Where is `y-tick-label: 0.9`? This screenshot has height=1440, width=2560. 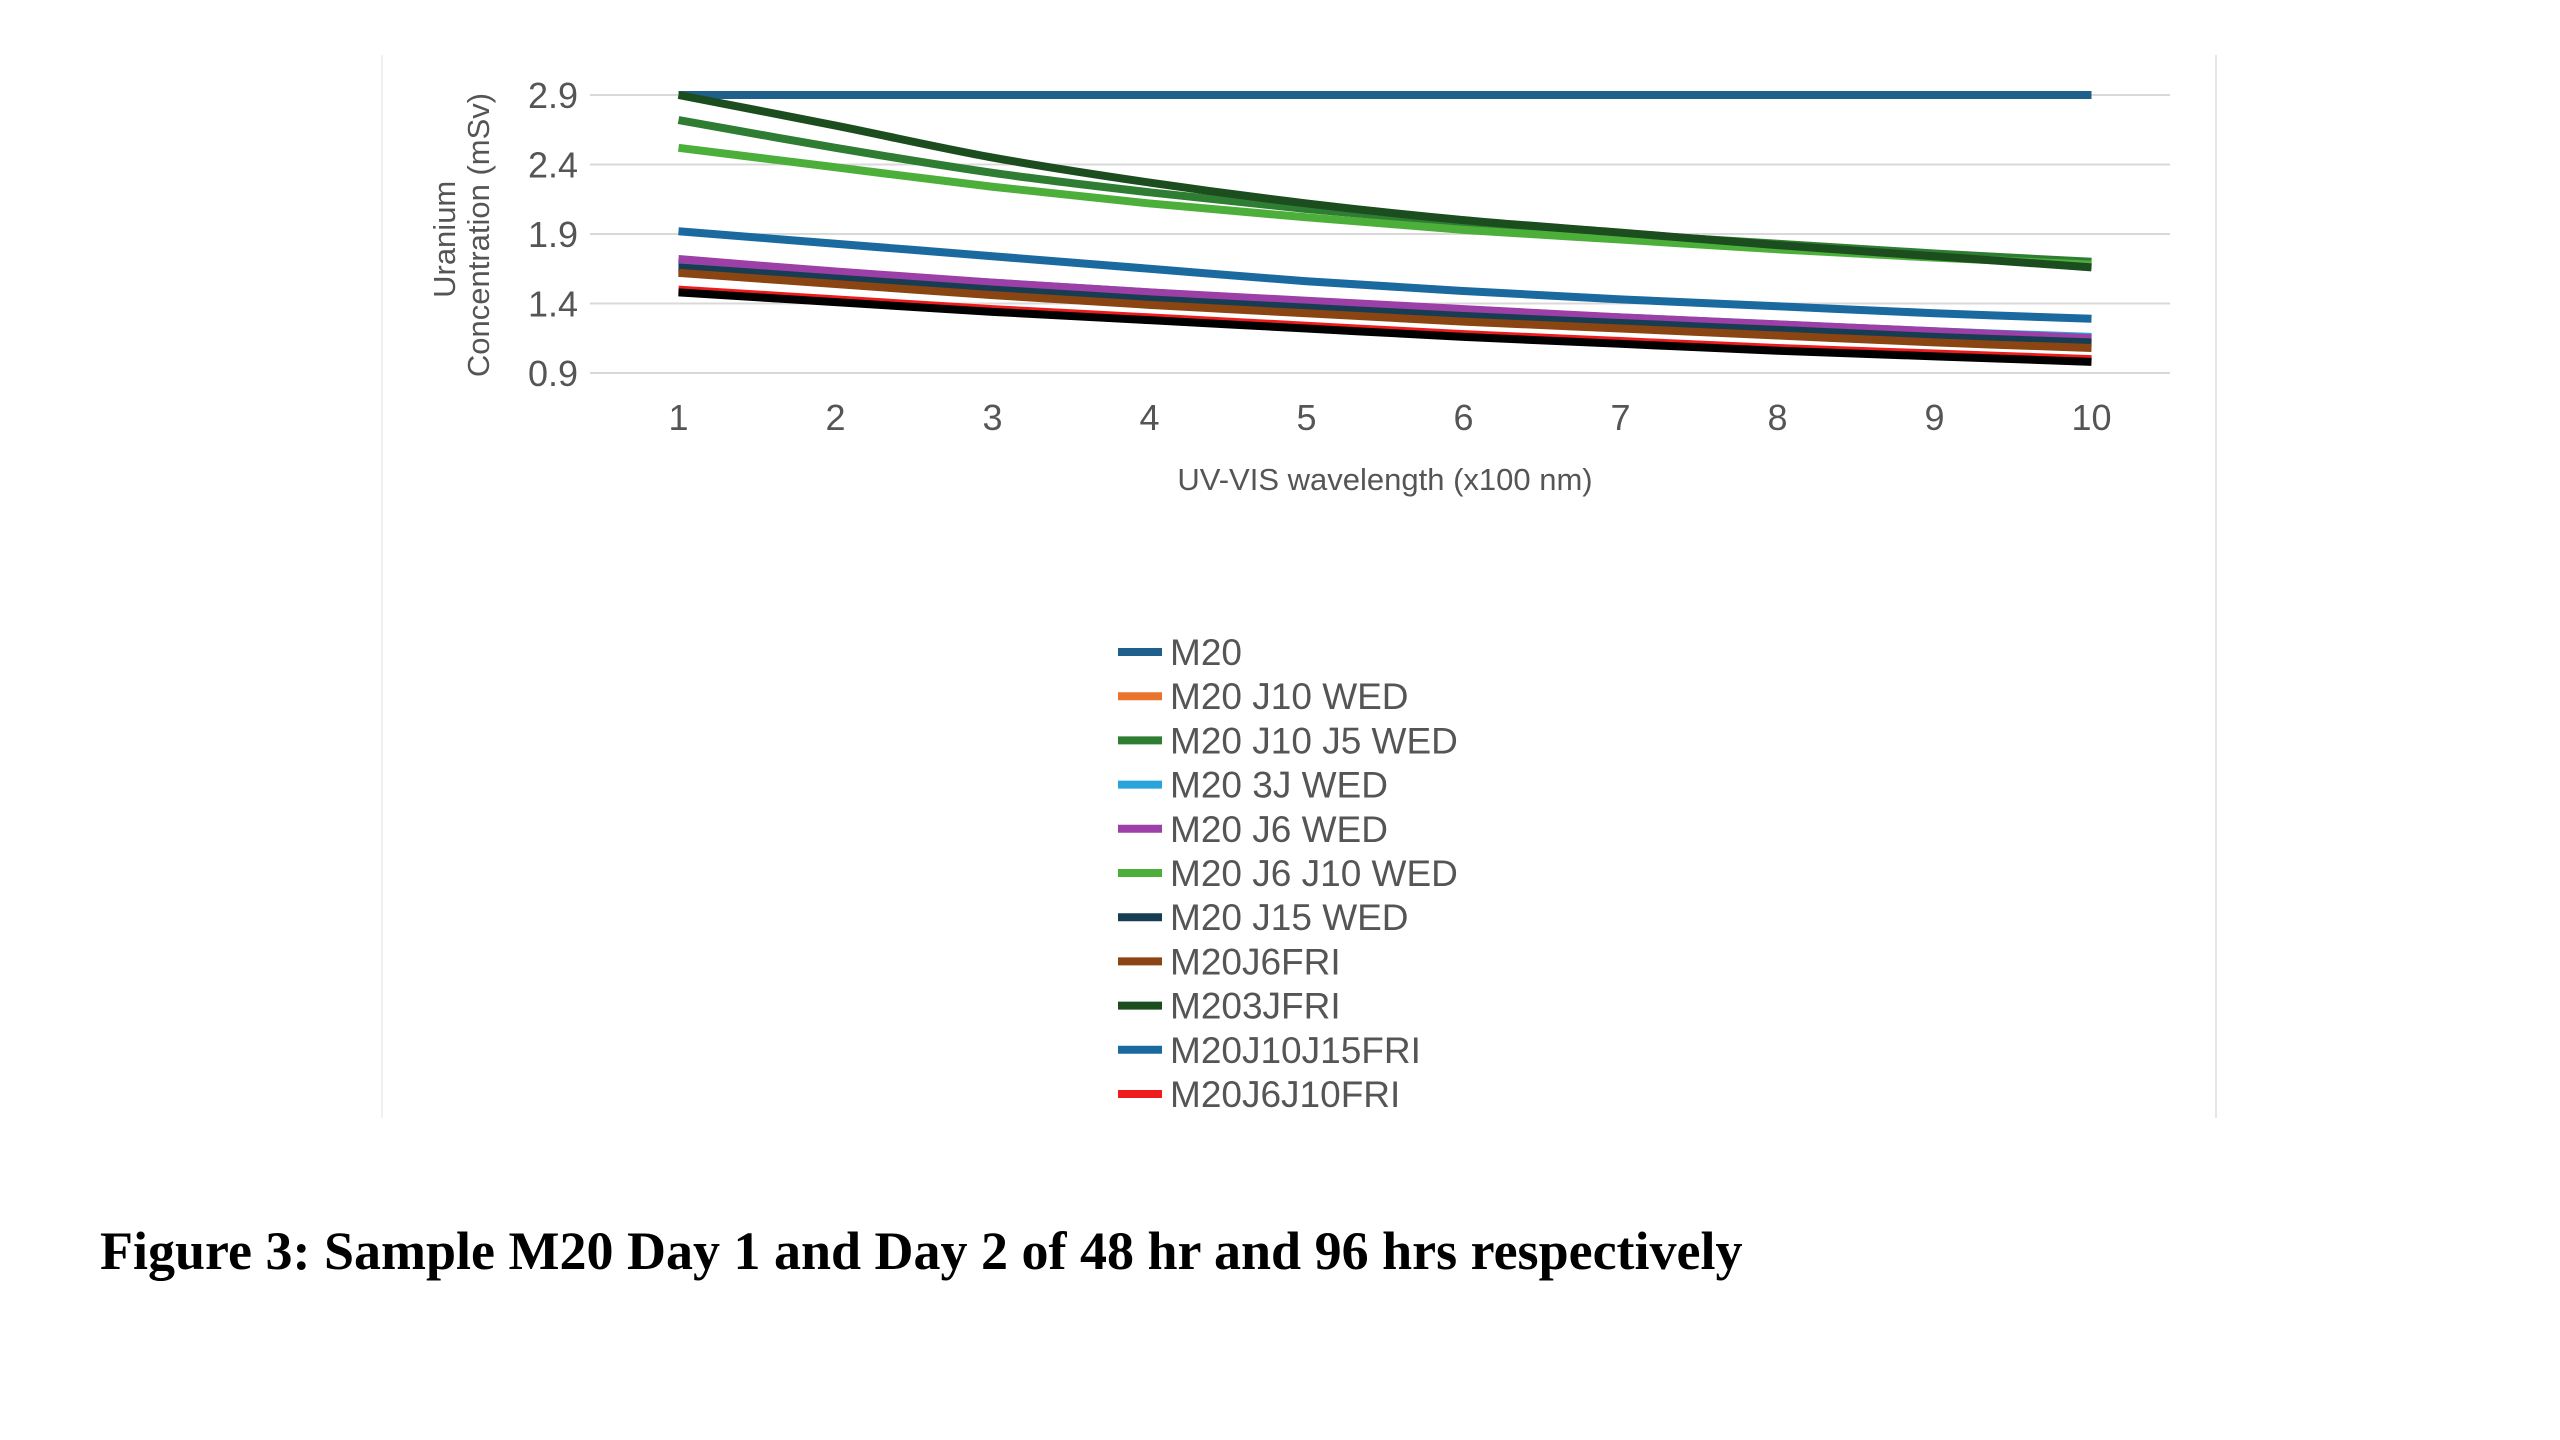
y-tick-label: 0.9 is located at coordinates (553, 373).